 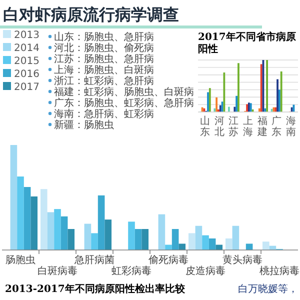 What do you see at coordinates (104, 81) in the screenshot?
I see `text: 浙江：虹彩病、急肝病` at bounding box center [104, 81].